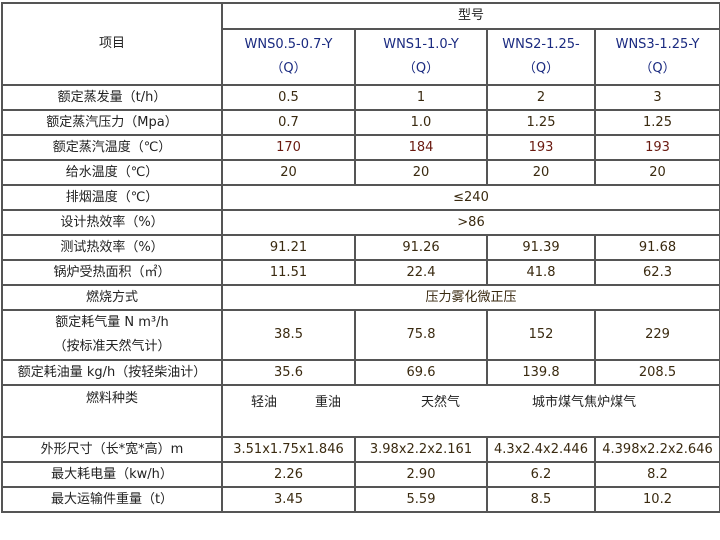 The image size is (720, 540). Describe the element at coordinates (360, 122) in the screenshot. I see `table-row: 额定蒸汽压力（Mpa） 0.7 1.0 1.25 1.25` at that location.